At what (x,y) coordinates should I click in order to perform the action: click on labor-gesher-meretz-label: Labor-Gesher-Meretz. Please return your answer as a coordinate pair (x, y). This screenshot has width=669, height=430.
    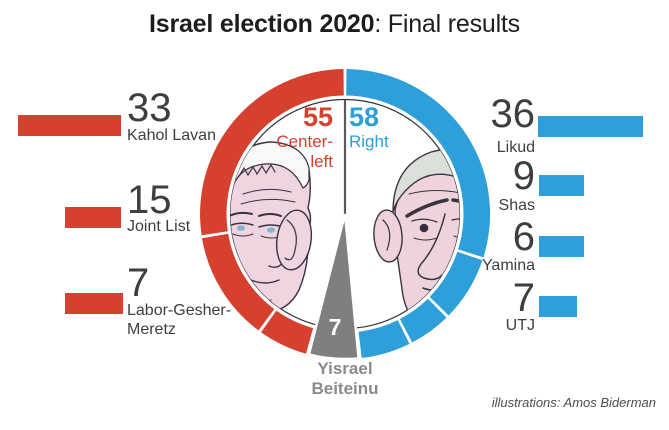
    Looking at the image, I should click on (179, 320).